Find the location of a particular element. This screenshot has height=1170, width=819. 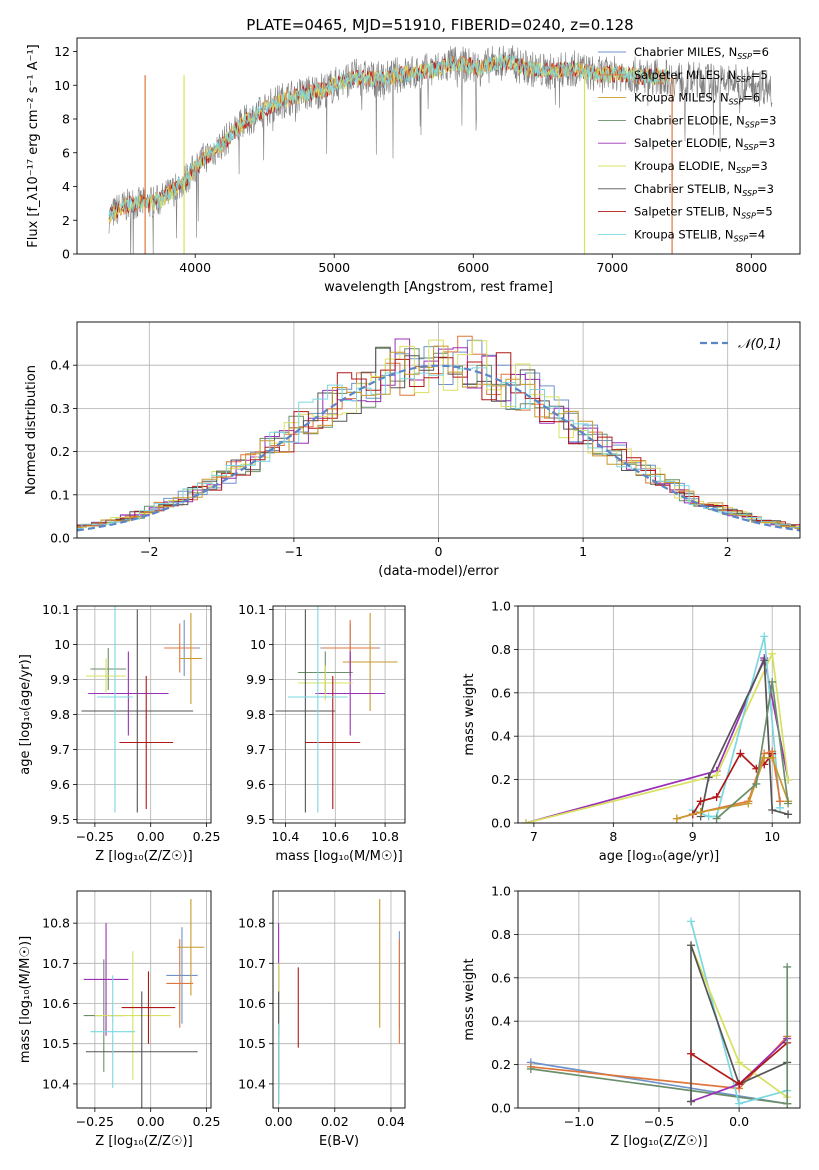

x-tick-label: 6000 is located at coordinates (473, 267).